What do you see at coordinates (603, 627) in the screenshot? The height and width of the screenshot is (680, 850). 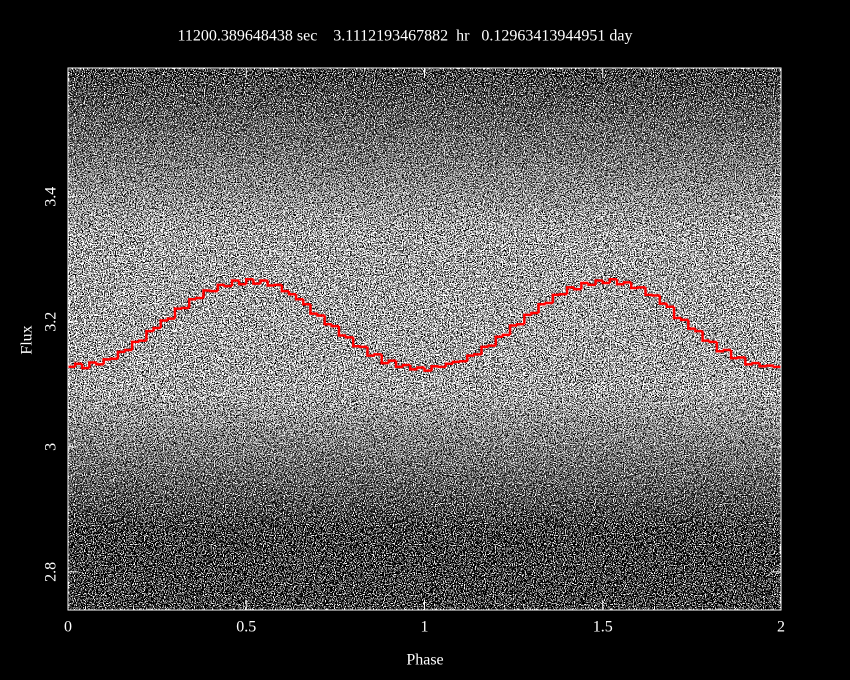 I see `x-tick-label: 1.5` at bounding box center [603, 627].